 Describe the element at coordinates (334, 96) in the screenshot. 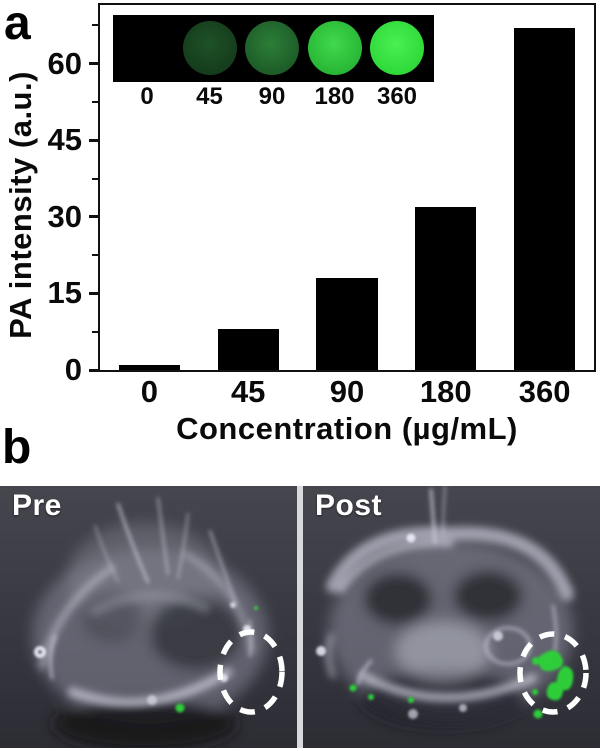

I see `inset-label-180: 180` at that location.